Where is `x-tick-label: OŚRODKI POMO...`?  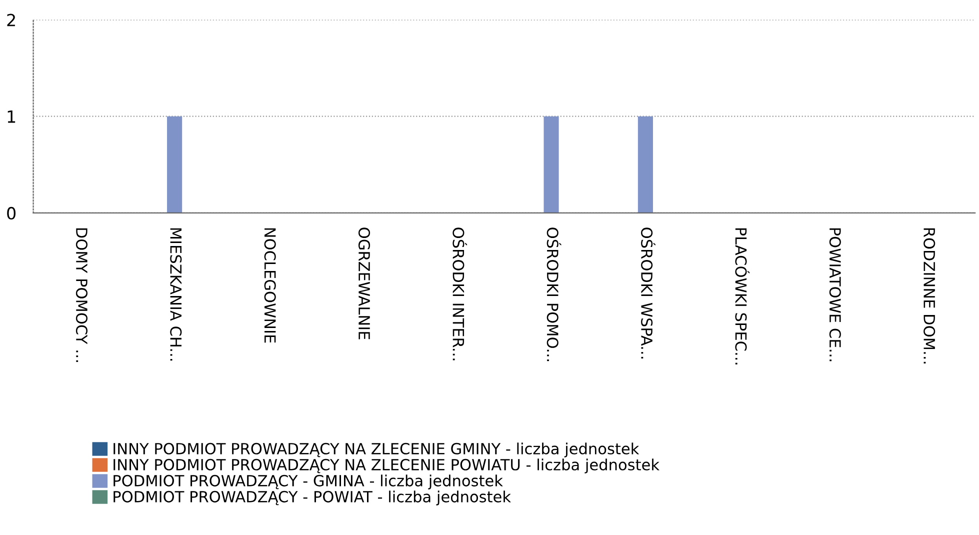 x-tick-label: OŚRODKI POMO... is located at coordinates (554, 295).